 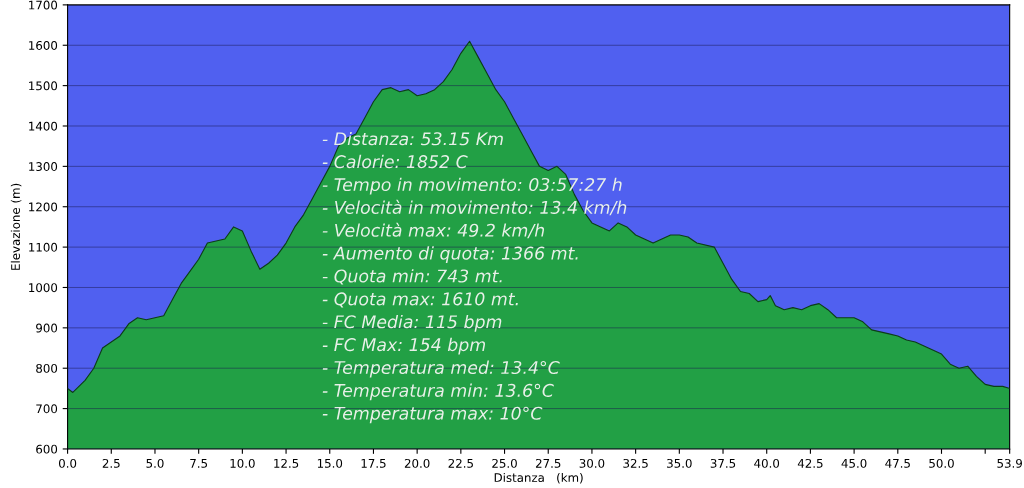 I want to click on y-tick-label: 1500, so click(x=43, y=86).